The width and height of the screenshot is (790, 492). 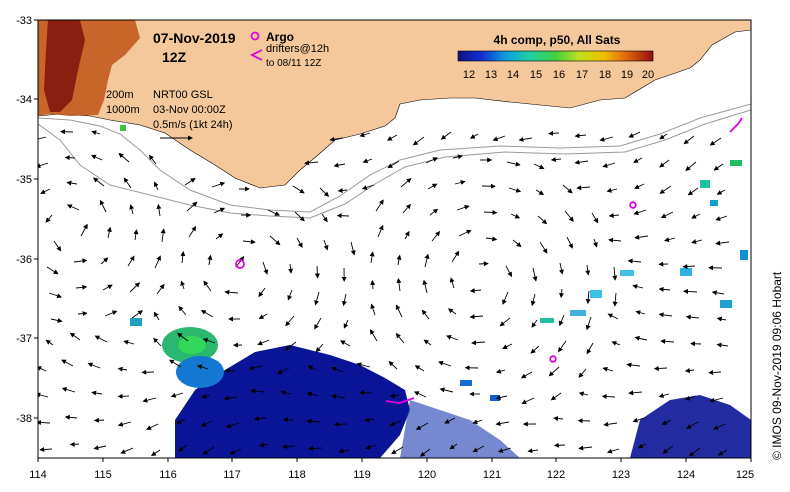 What do you see at coordinates (297, 475) in the screenshot?
I see `x-tick-label: 118` at bounding box center [297, 475].